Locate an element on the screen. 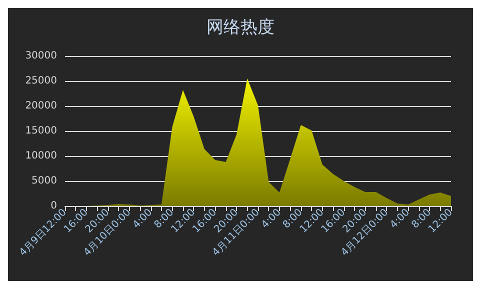  y-tick-label: 30000 is located at coordinates (41, 56).